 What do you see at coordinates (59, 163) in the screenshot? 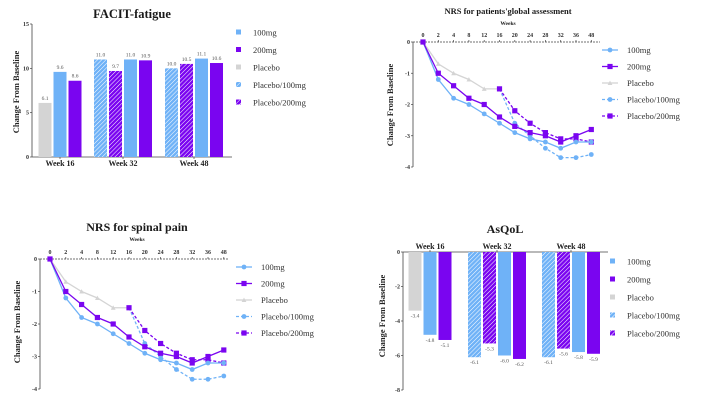
I see `category-label: Week 16` at bounding box center [59, 163].